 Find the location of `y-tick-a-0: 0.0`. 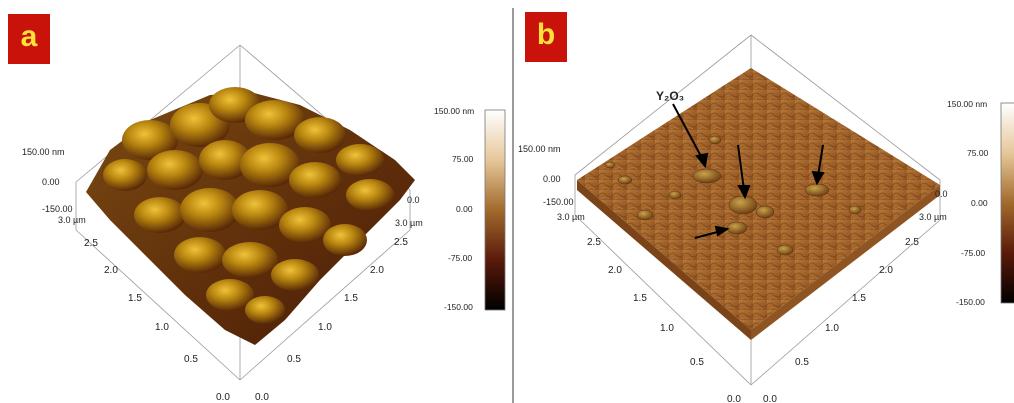

y-tick-a-0: 0.0 is located at coordinates (413, 200).